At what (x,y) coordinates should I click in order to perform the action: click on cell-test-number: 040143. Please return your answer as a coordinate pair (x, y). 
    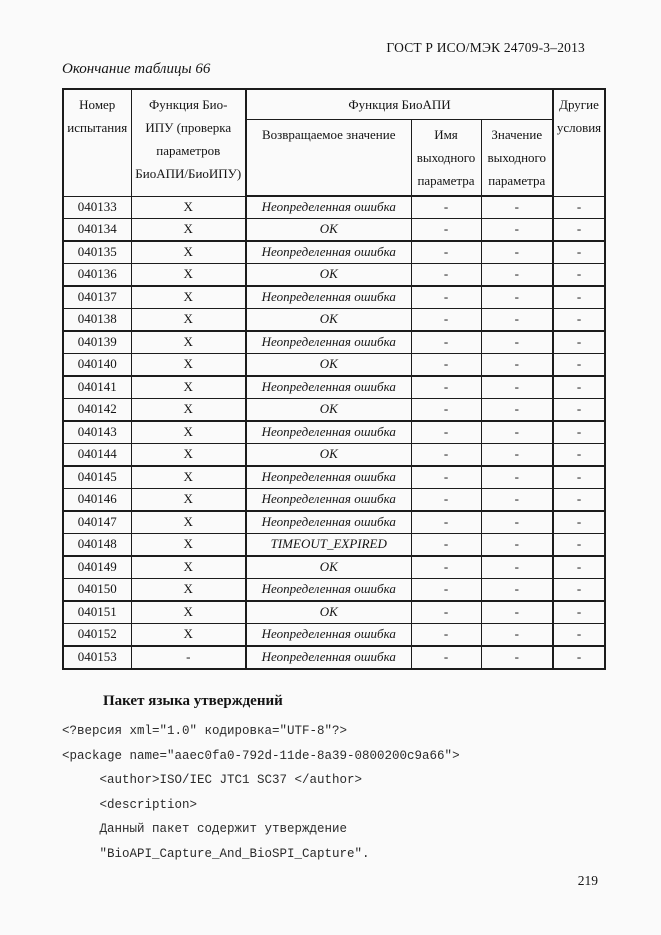
    Looking at the image, I should click on (97, 432).